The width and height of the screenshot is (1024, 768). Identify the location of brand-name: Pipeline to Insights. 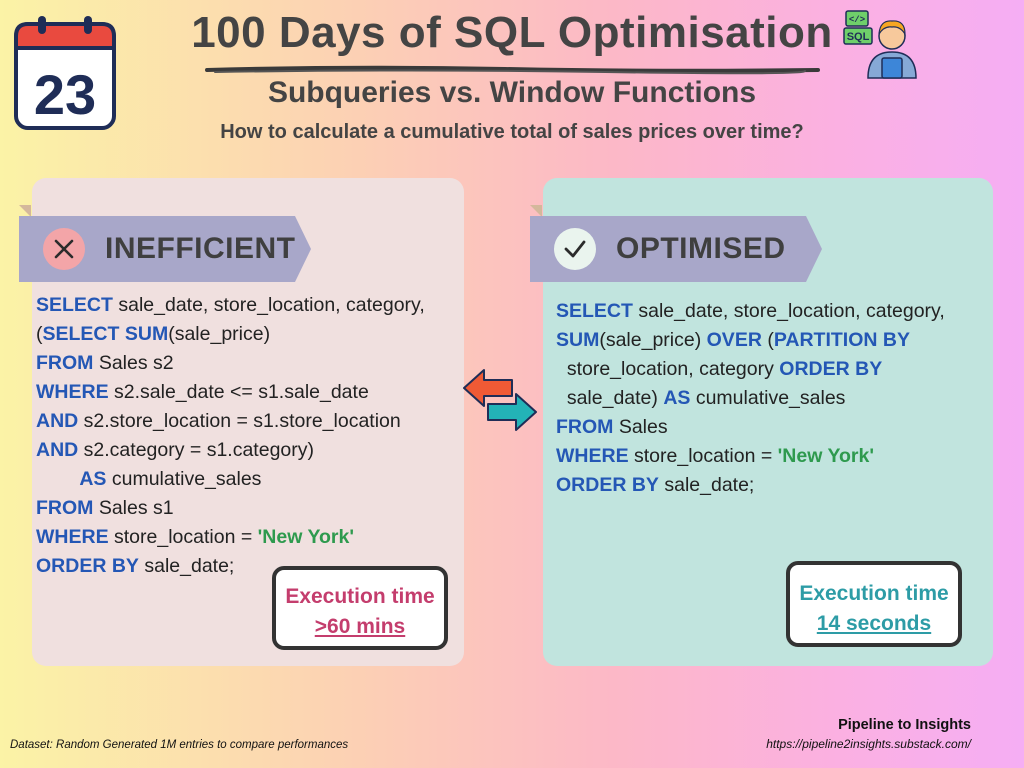
(904, 725).